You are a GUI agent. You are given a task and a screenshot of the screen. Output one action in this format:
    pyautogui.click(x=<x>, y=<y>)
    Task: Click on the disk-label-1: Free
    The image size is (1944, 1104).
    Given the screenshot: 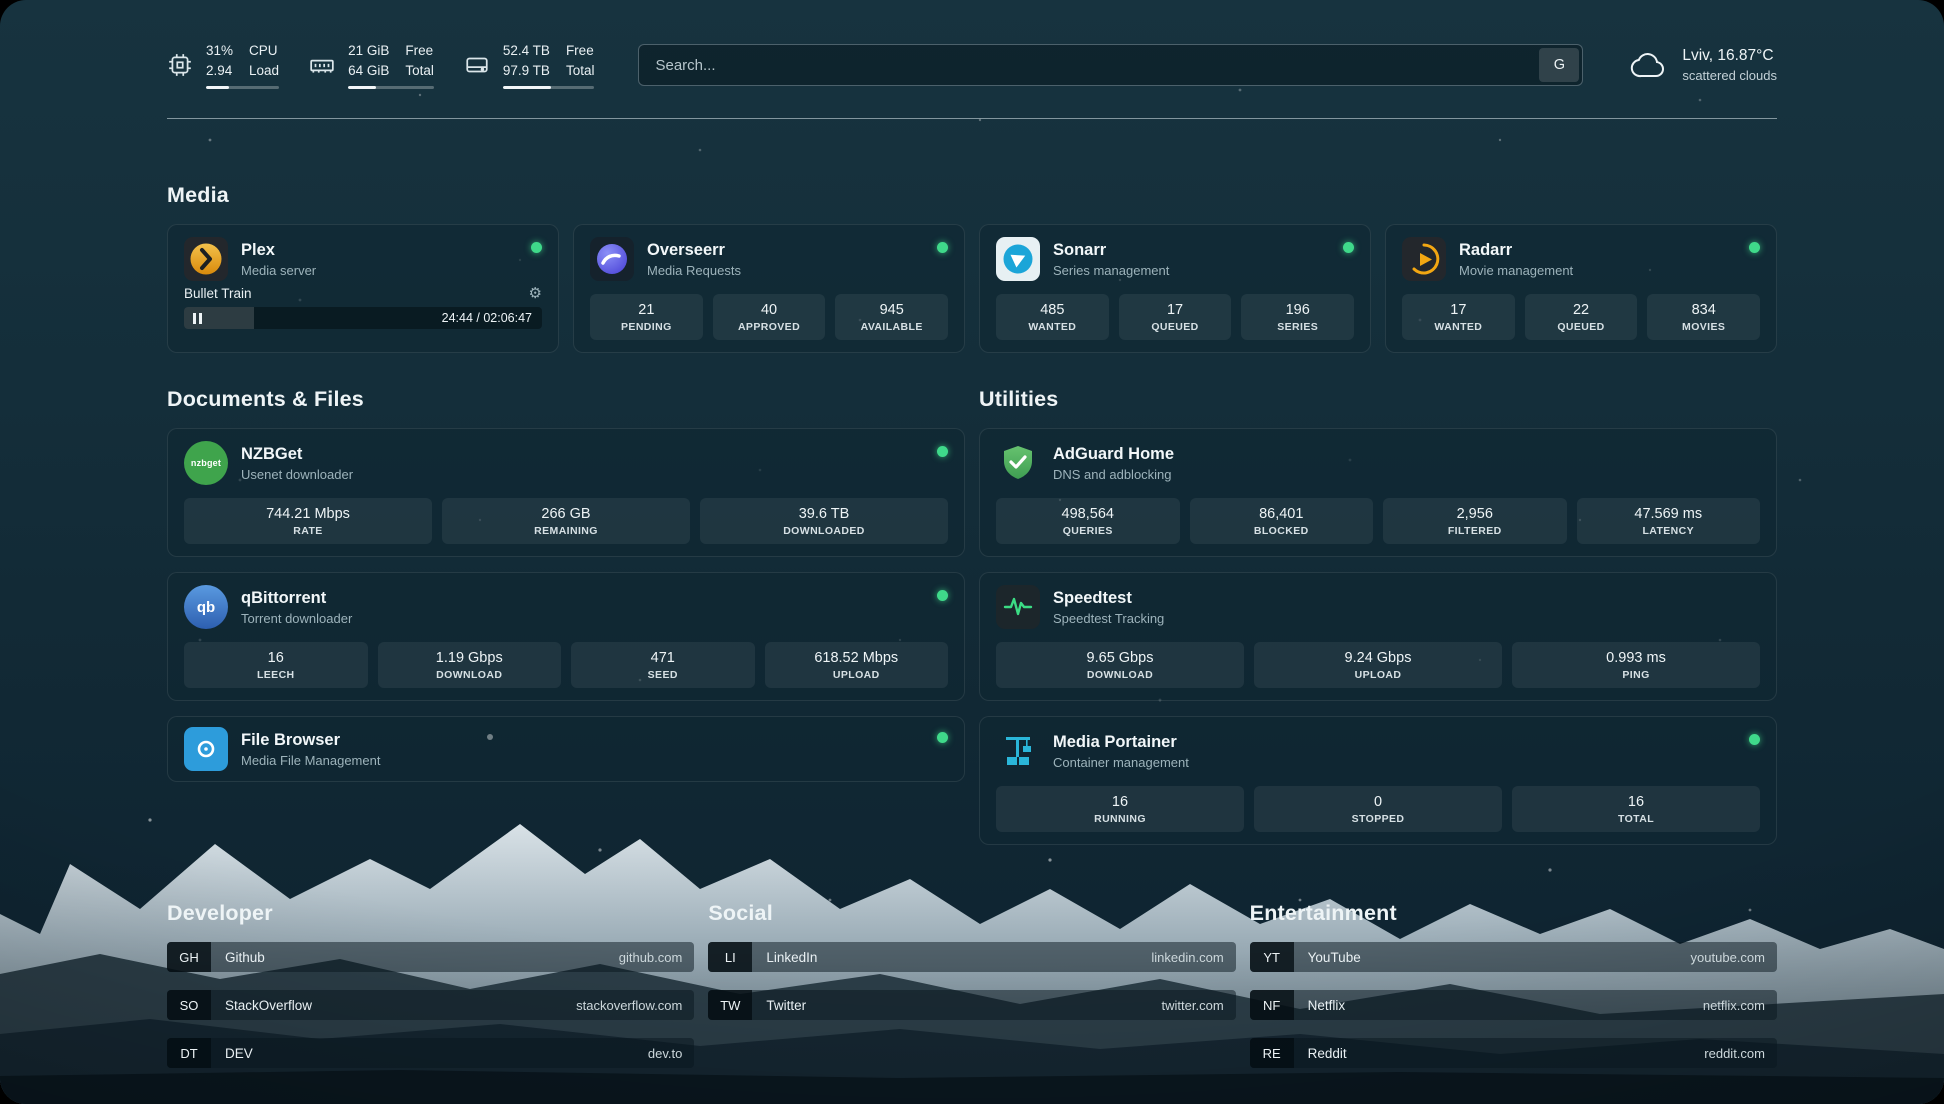 What is the action you would take?
    pyautogui.click(x=579, y=51)
    